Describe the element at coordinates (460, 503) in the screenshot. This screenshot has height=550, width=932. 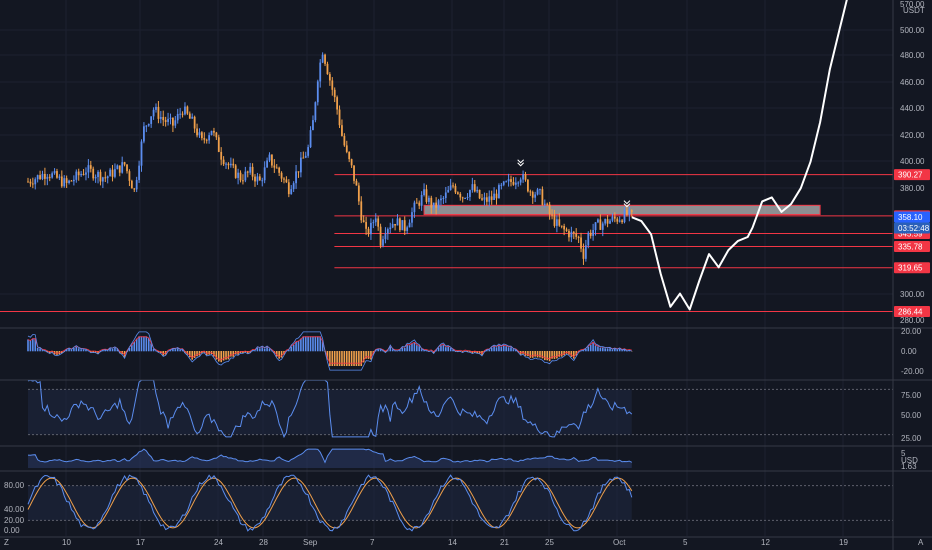
I see `stoch-panel` at that location.